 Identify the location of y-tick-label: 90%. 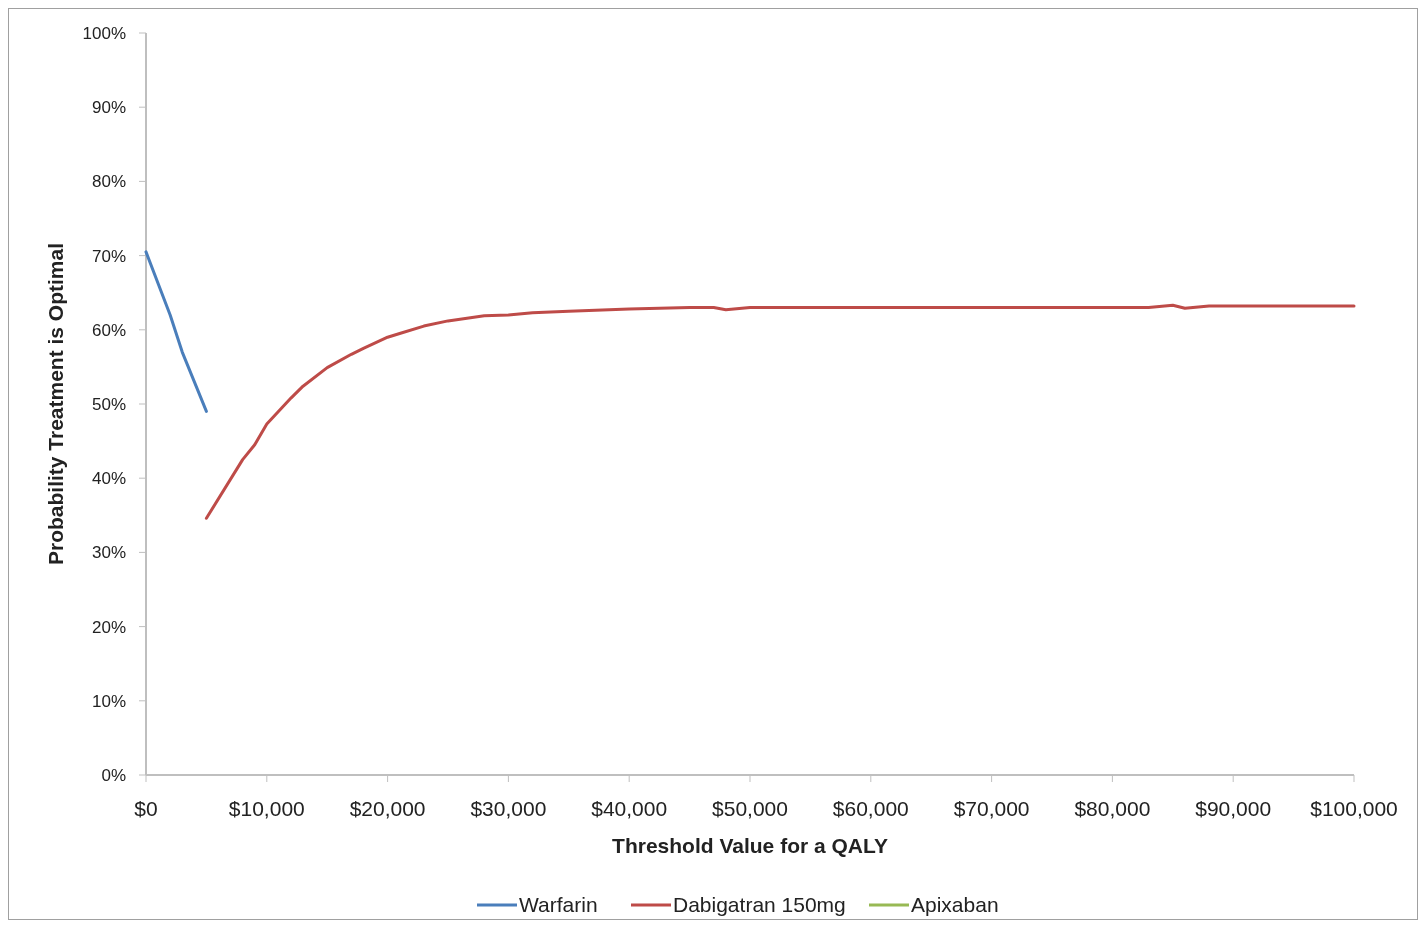
(108, 108).